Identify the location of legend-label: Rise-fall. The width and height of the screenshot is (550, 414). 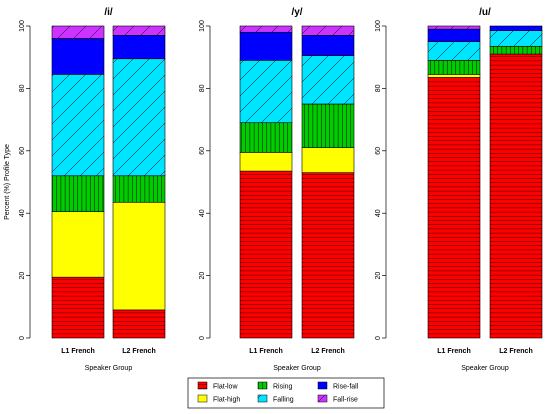
(346, 387).